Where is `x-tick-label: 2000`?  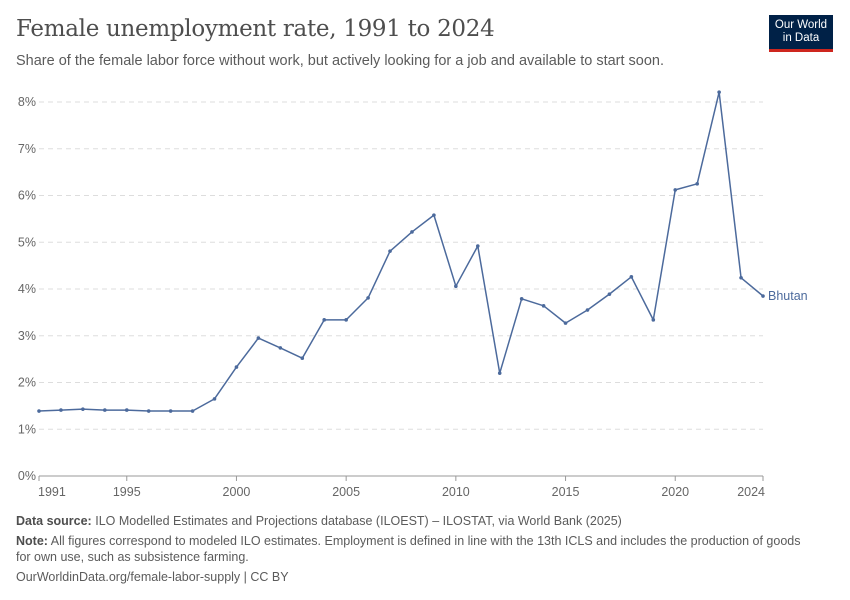 x-tick-label: 2000 is located at coordinates (237, 492).